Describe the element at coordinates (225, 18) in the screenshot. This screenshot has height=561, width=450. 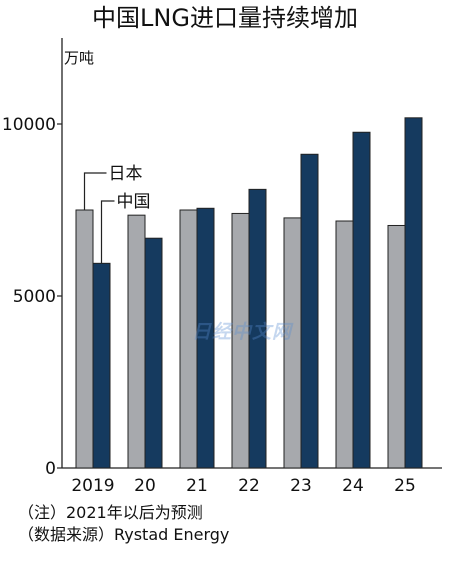
I see `chart-title: 中国LNG进口量持续增加` at that location.